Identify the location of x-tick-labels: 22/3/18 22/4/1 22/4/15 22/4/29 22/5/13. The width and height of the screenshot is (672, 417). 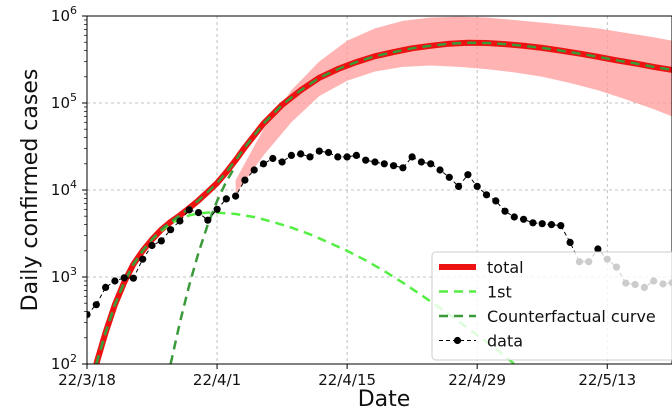
(347, 380).